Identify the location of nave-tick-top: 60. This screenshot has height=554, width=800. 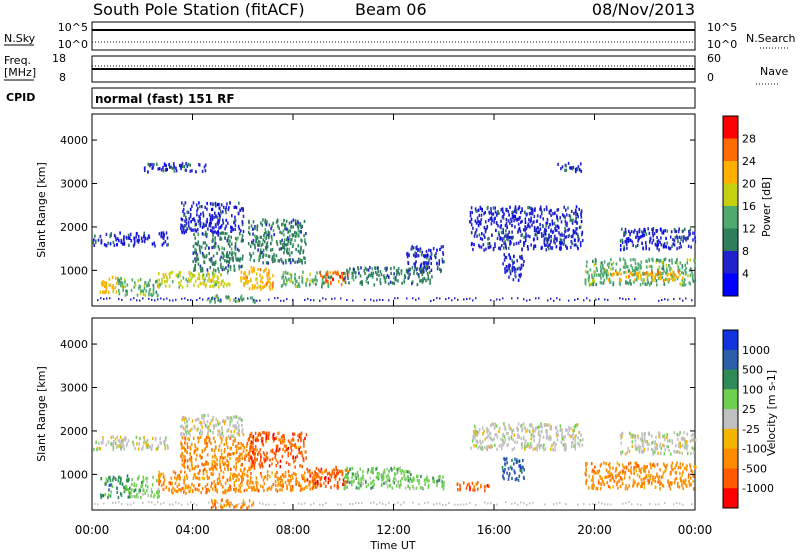
(714, 58).